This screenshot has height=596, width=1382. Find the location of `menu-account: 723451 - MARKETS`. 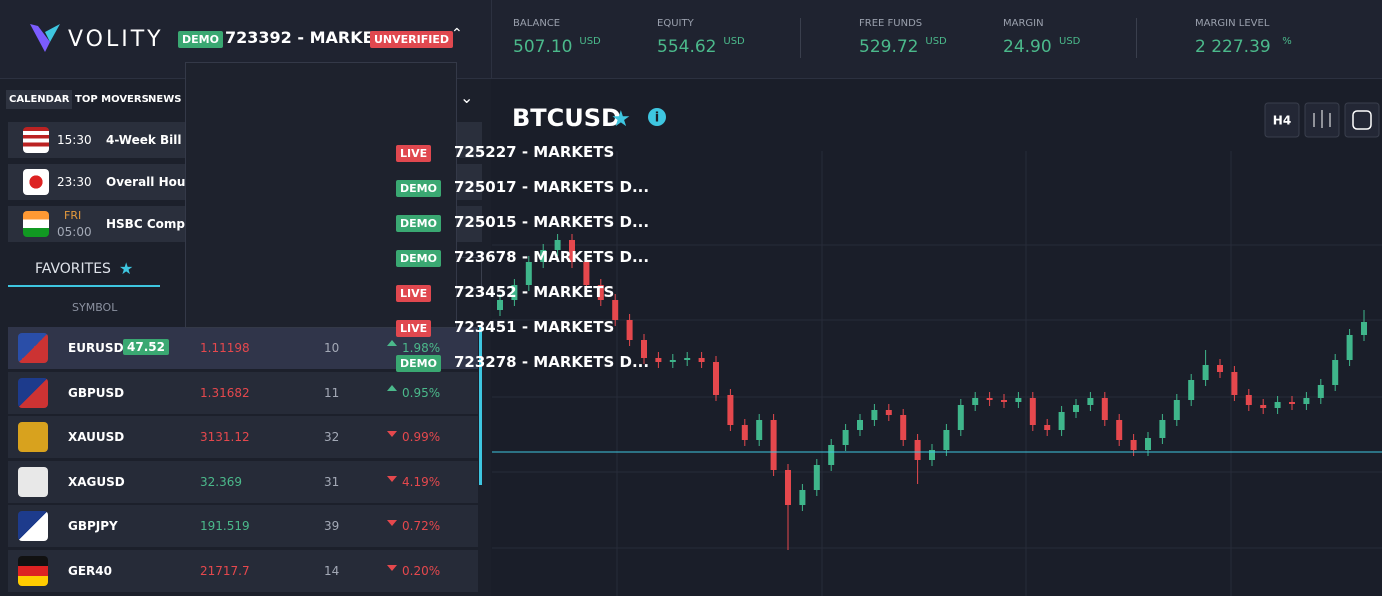

menu-account: 723451 - MARKETS is located at coordinates (534, 327).